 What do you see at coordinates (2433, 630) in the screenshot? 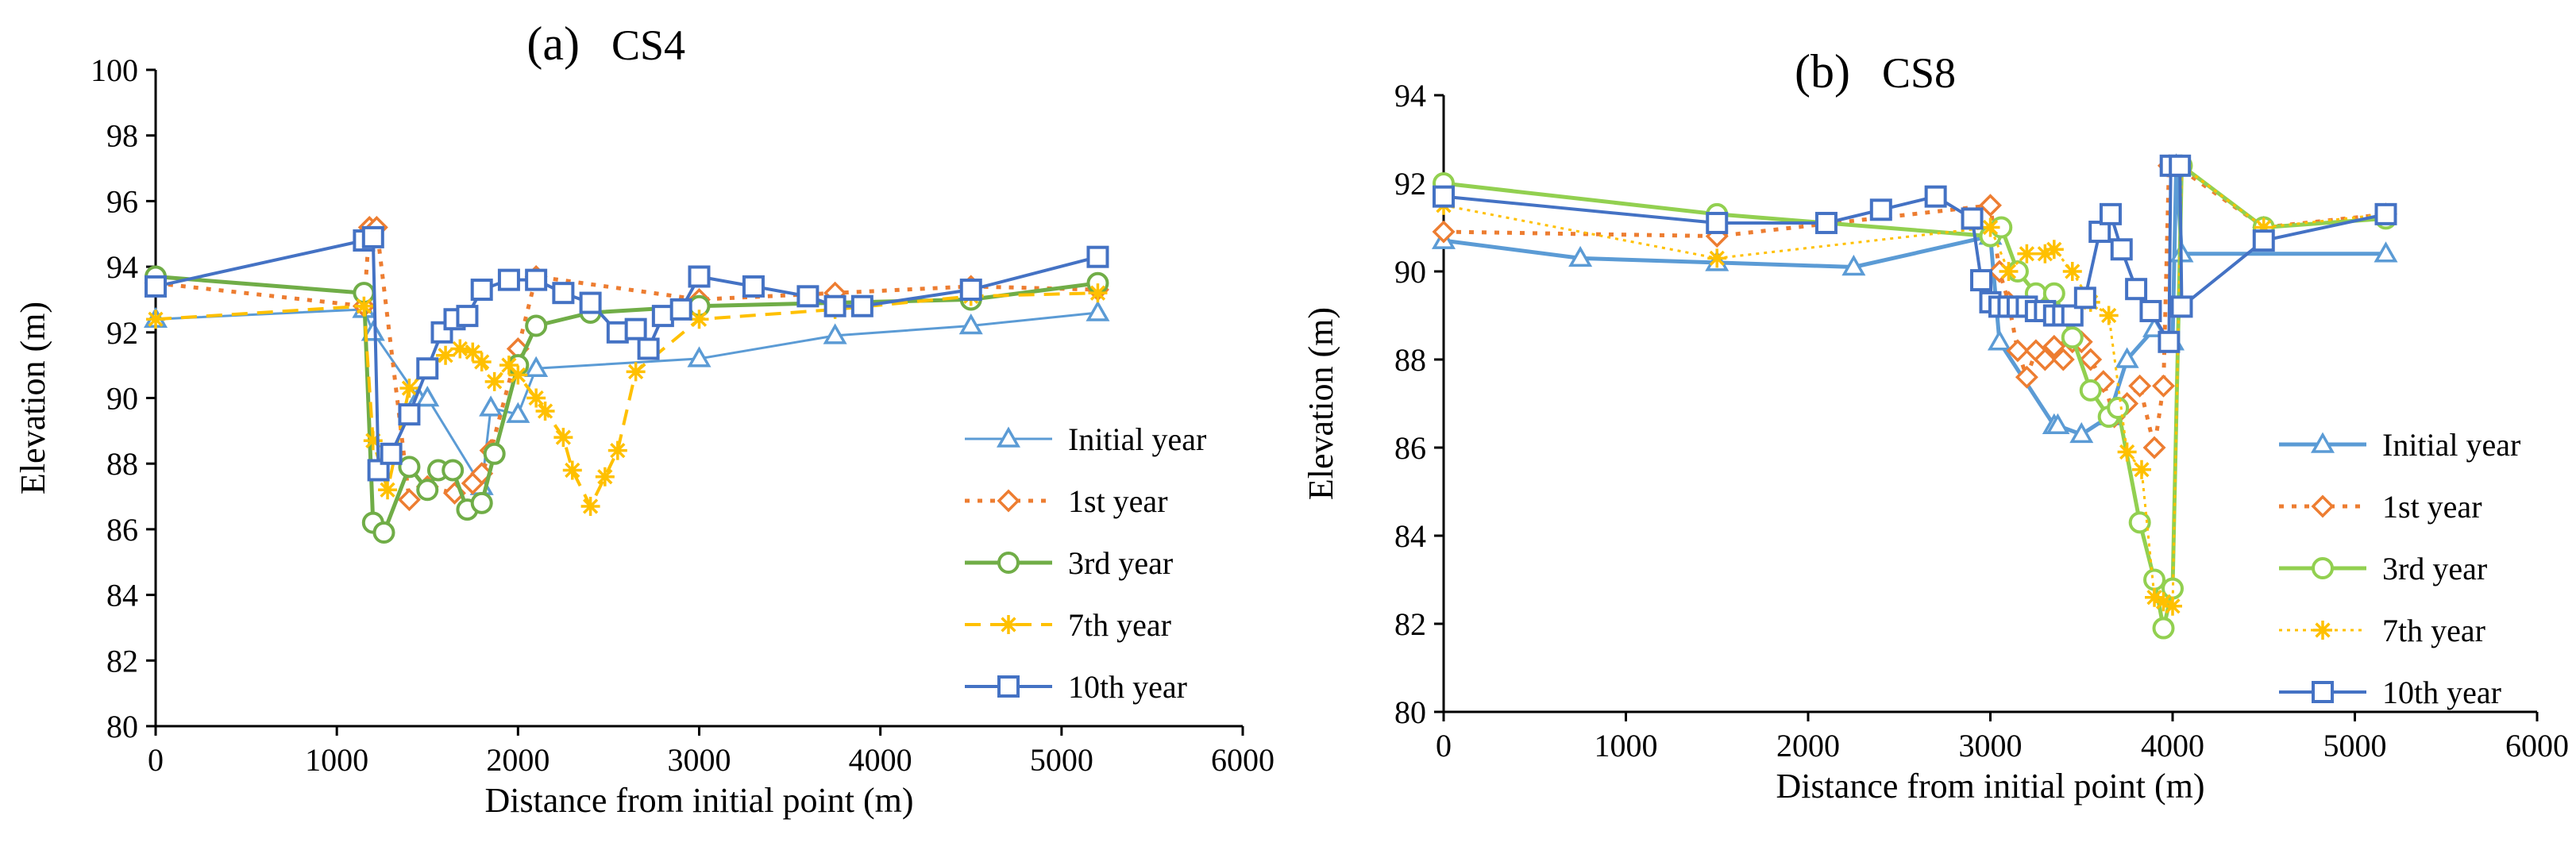
I see `legend-label: 7th year` at bounding box center [2433, 630].